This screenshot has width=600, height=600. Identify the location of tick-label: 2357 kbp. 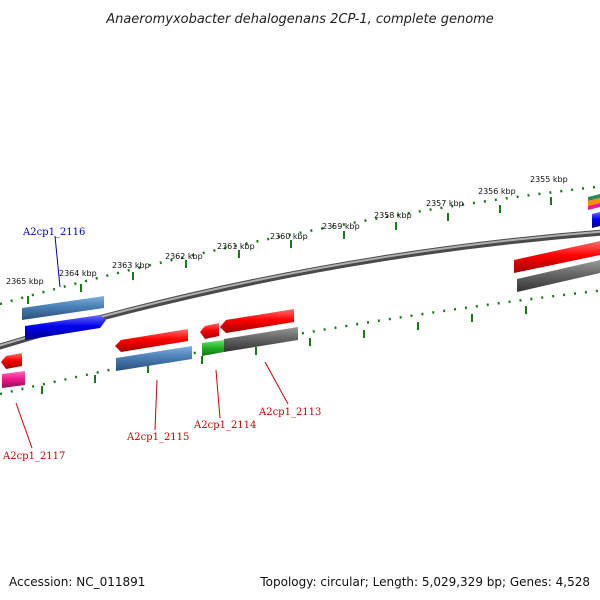
(445, 203).